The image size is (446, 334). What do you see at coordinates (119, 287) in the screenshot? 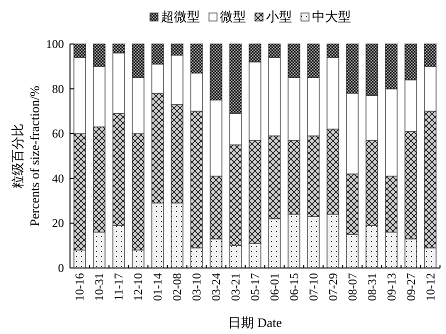
I see `x-tick-label: 11-17` at bounding box center [119, 287].